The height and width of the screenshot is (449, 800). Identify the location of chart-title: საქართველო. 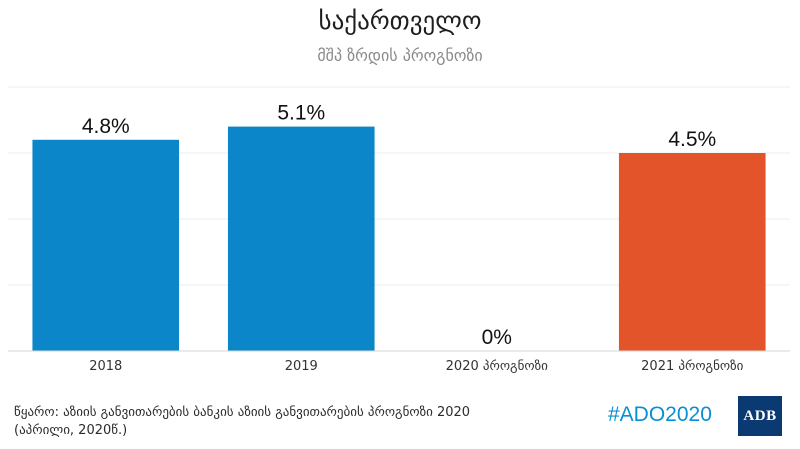
(400, 20).